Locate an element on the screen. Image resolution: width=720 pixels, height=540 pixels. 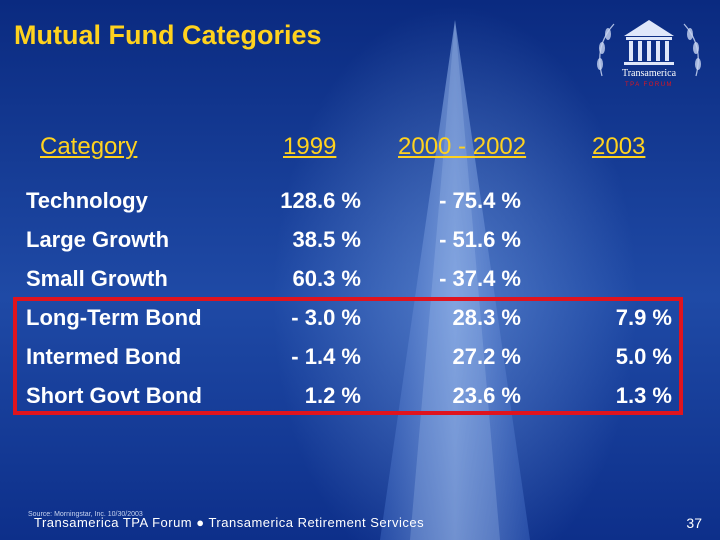
source-note: Source: Morningstar, Inc. 10/30/2003 is located at coordinates (85, 514).